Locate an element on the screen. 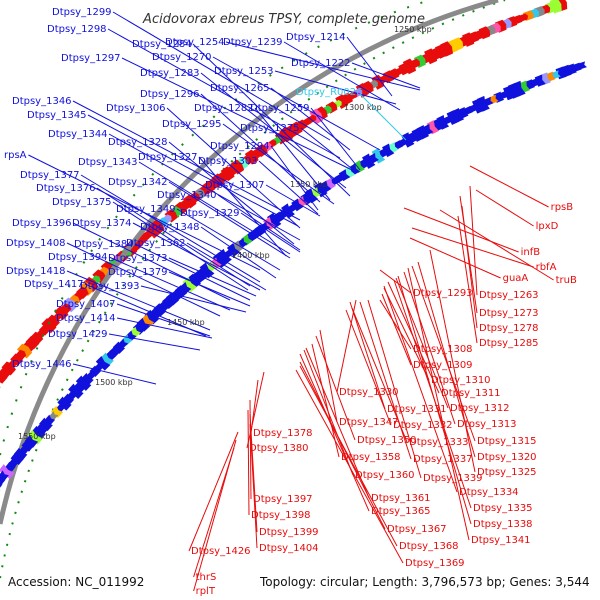  reverse-gene-label: Dtpsy_1367 is located at coordinates (417, 529).